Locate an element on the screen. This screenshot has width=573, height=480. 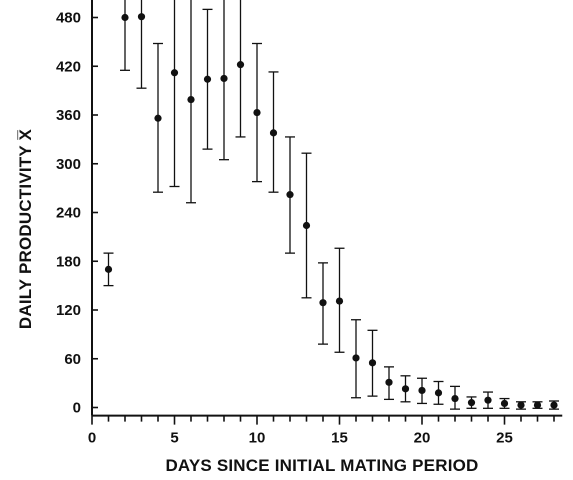
y-tick-label: 60 is located at coordinates (72, 359).